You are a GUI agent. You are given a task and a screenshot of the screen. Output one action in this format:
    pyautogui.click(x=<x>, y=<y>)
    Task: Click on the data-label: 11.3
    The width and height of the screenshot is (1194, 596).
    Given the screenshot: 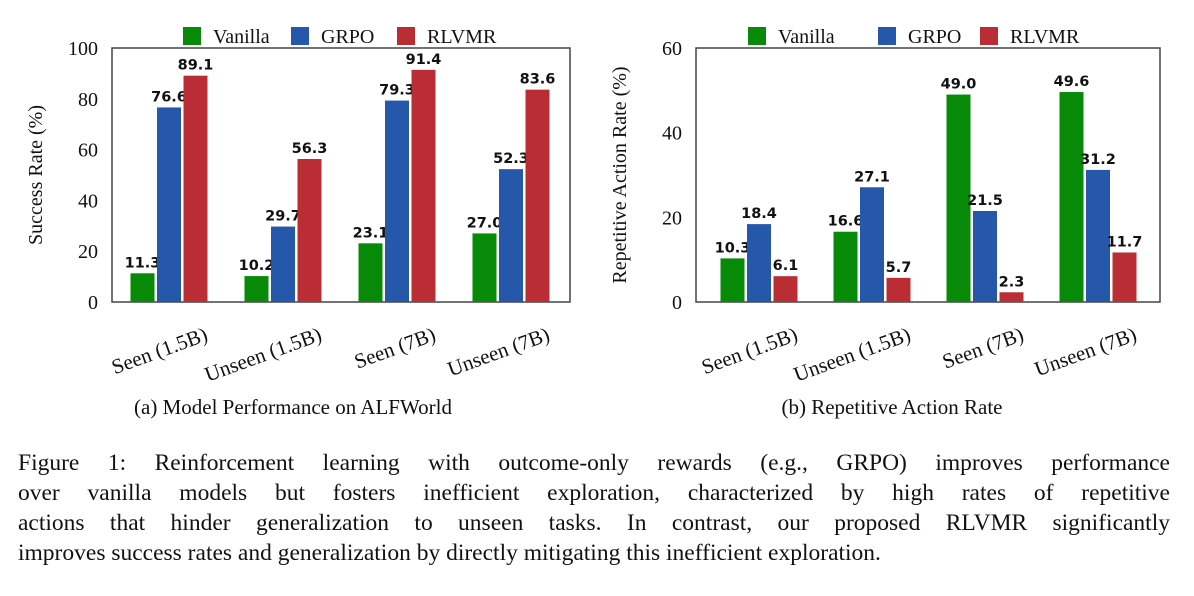 What is the action you would take?
    pyautogui.click(x=143, y=263)
    